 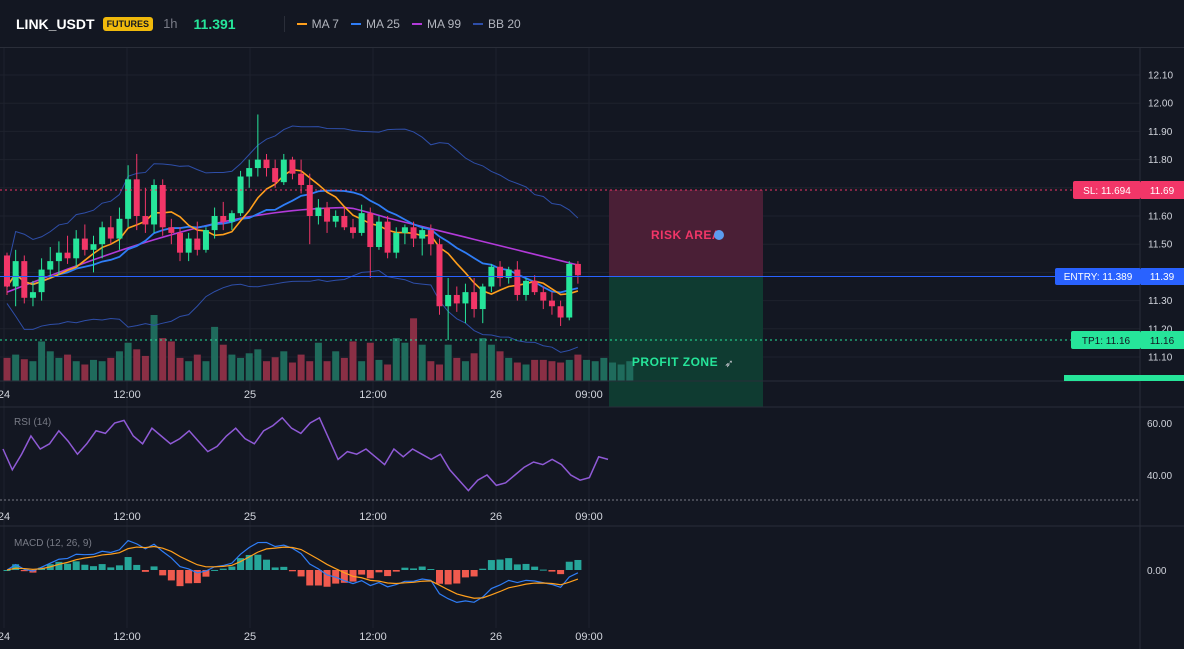 I want to click on legend-bb20: BB 20, so click(x=497, y=24).